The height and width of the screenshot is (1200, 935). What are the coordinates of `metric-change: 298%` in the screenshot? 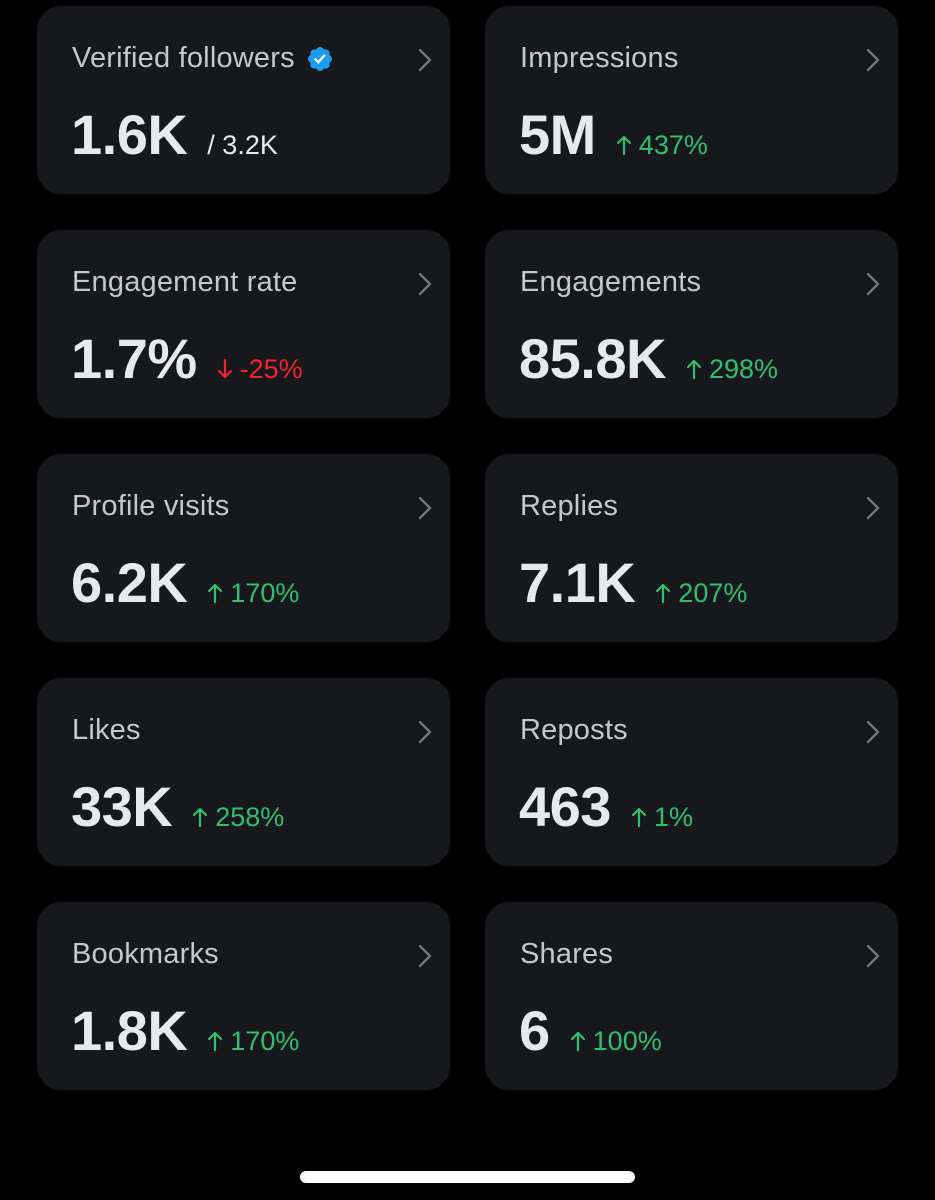 It's located at (732, 369).